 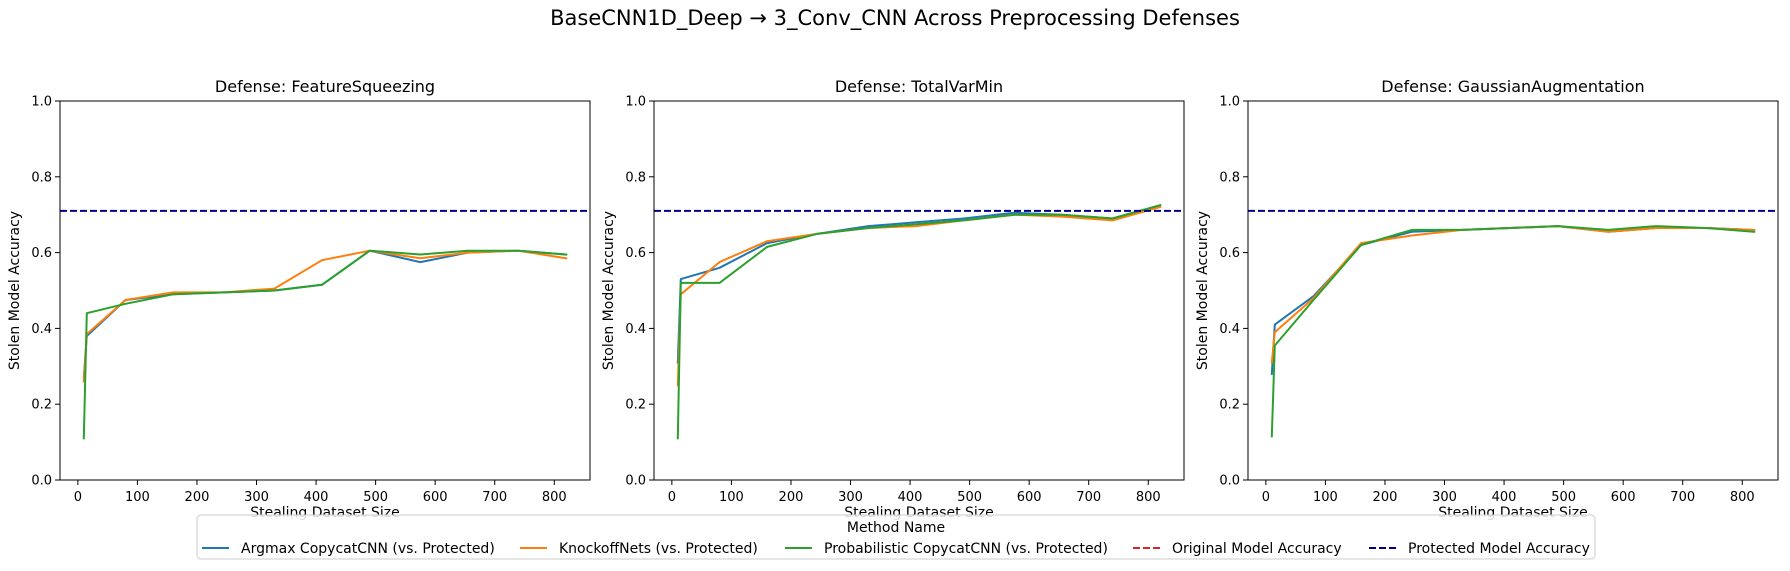 I want to click on legend-entry-original-model-accuracy: Original Model Accuracy, so click(x=1237, y=549).